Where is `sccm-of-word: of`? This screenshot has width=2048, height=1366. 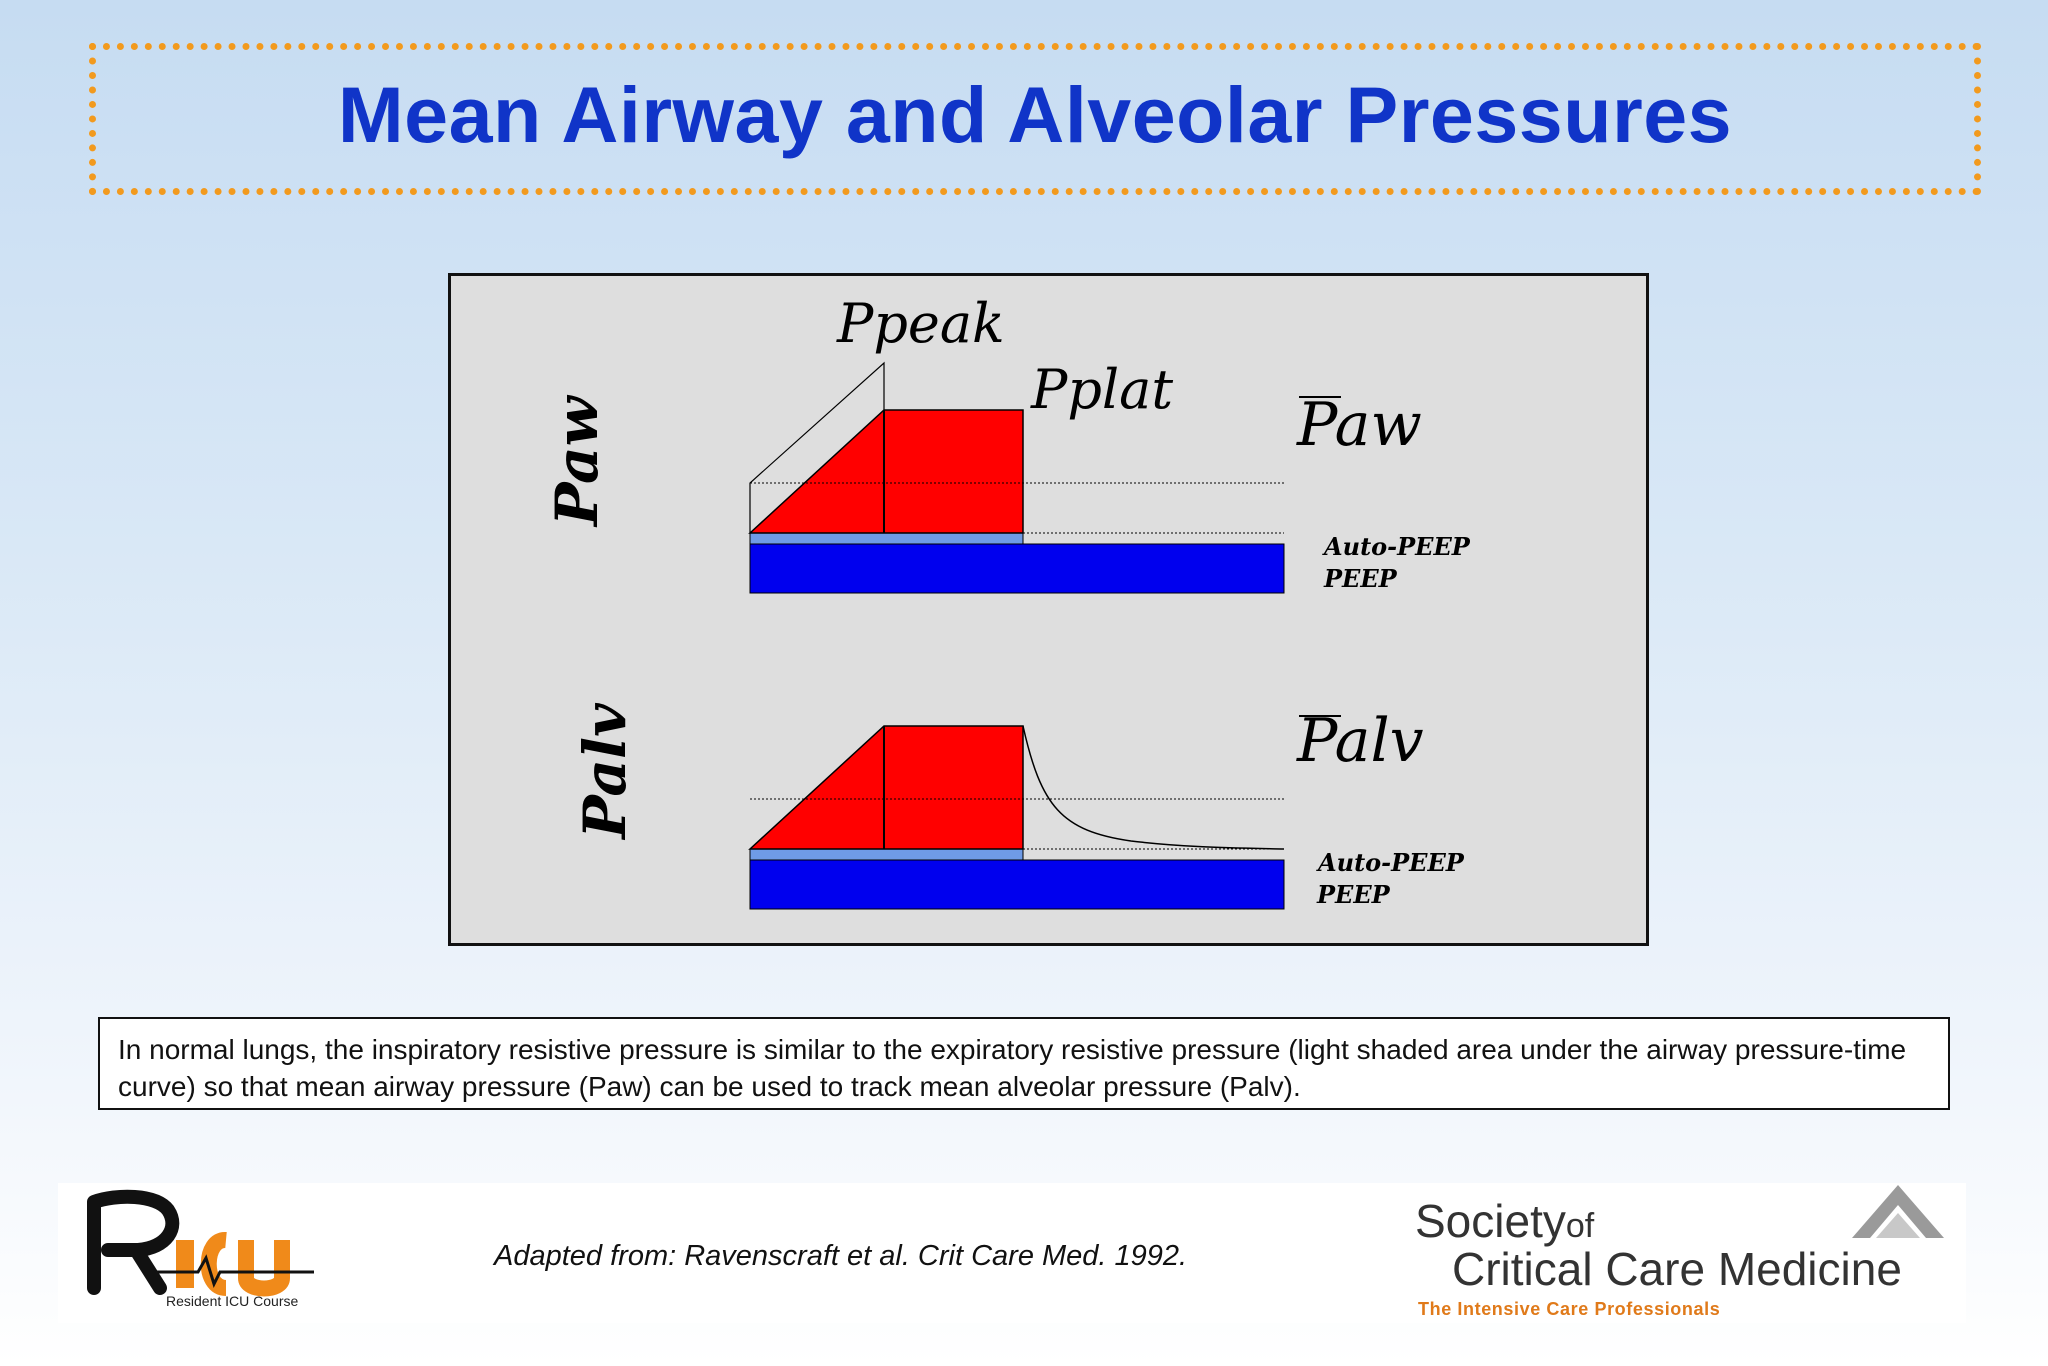
sccm-of-word: of is located at coordinates (1580, 1226).